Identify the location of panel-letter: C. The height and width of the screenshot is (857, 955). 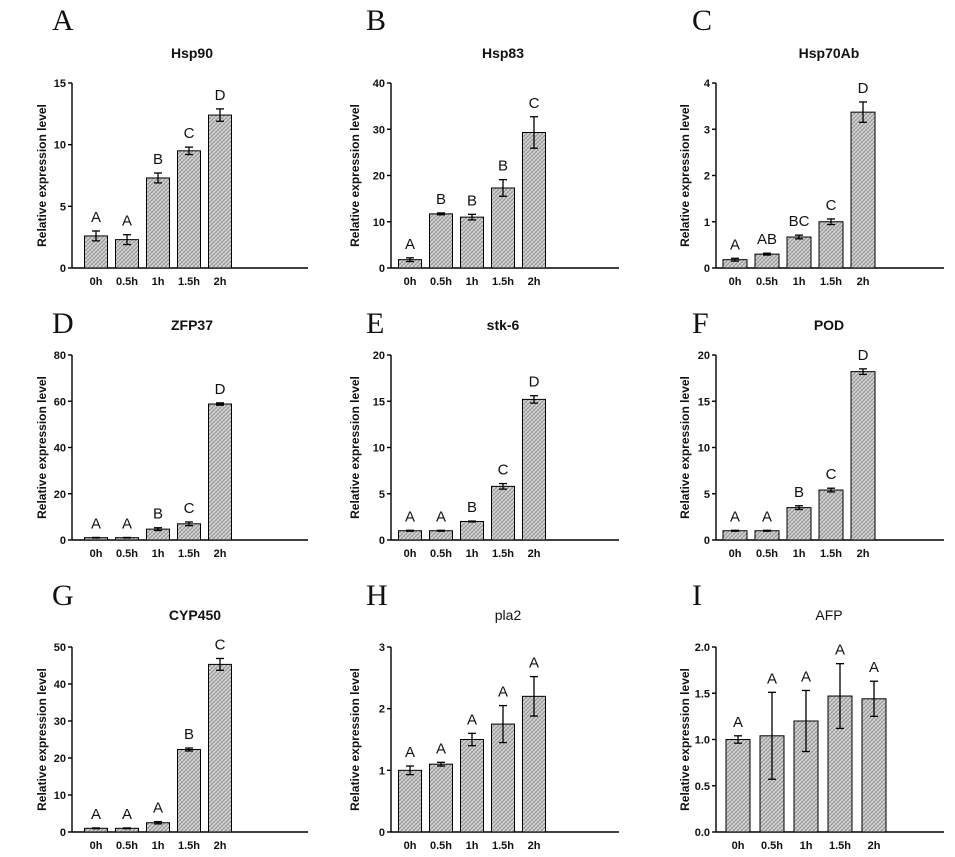
(702, 20).